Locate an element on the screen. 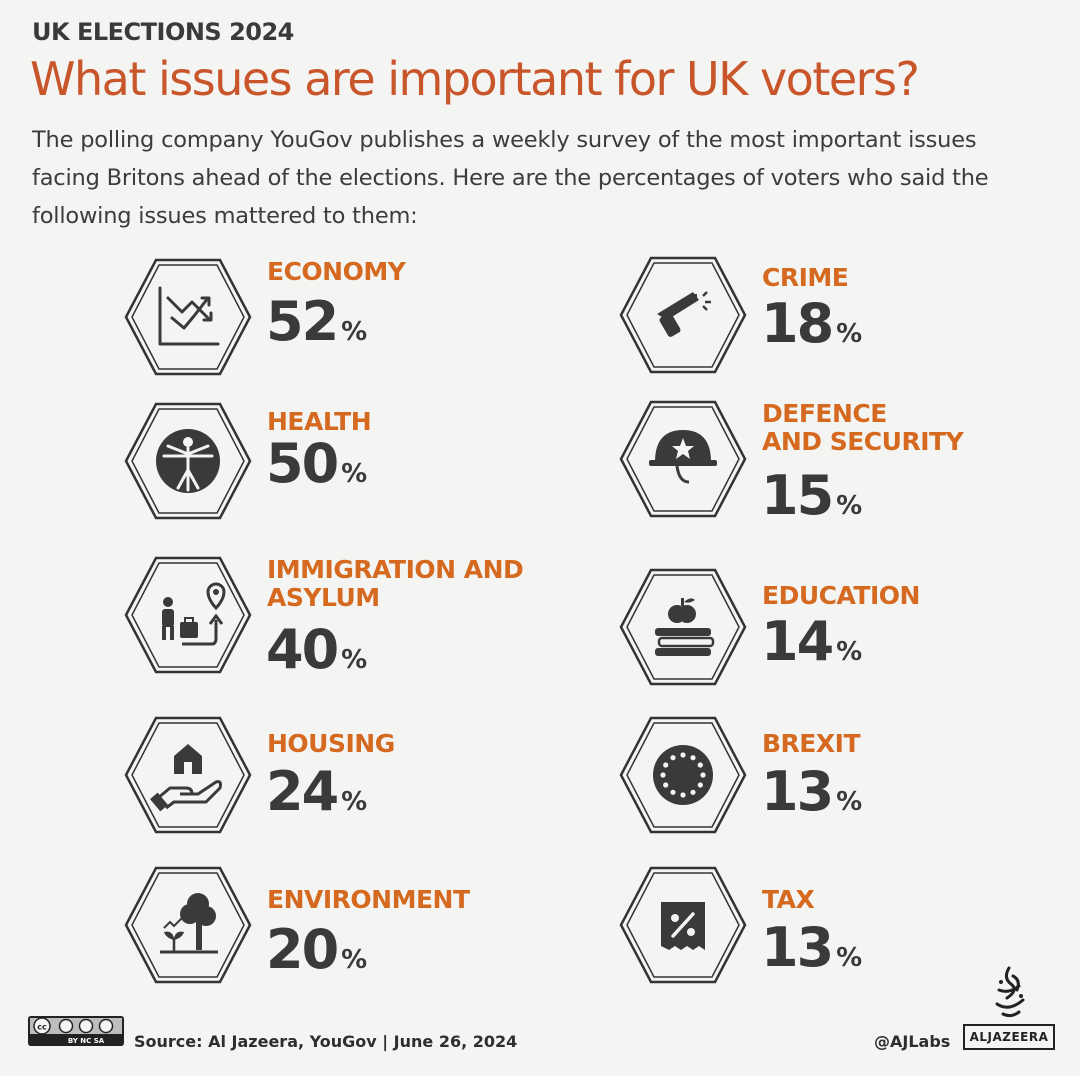 Image resolution: width=1080 pixels, height=1076 pixels. vitruvian-man-icon is located at coordinates (188, 461).